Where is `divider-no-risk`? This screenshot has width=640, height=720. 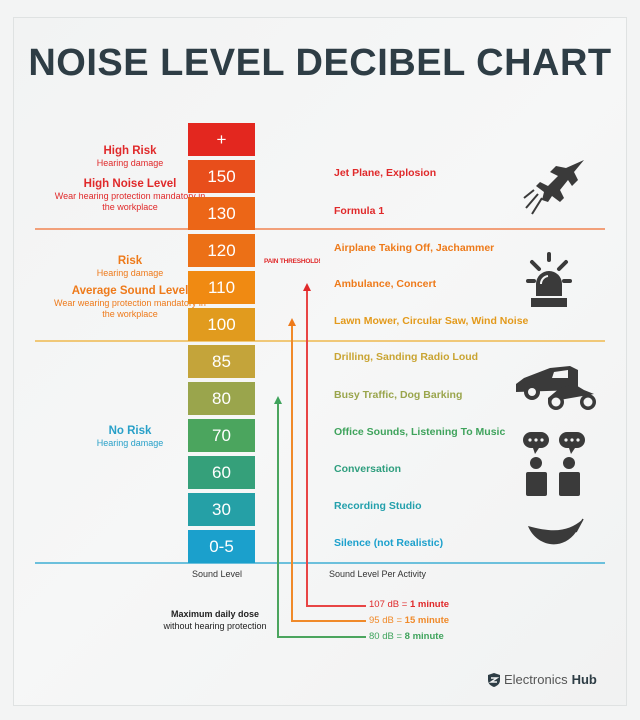
divider-no-risk is located at coordinates (320, 563).